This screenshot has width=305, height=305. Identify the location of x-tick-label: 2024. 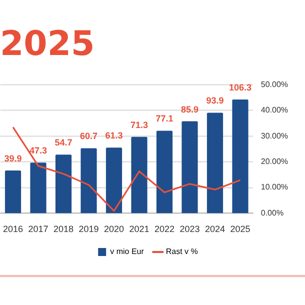
(215, 229).